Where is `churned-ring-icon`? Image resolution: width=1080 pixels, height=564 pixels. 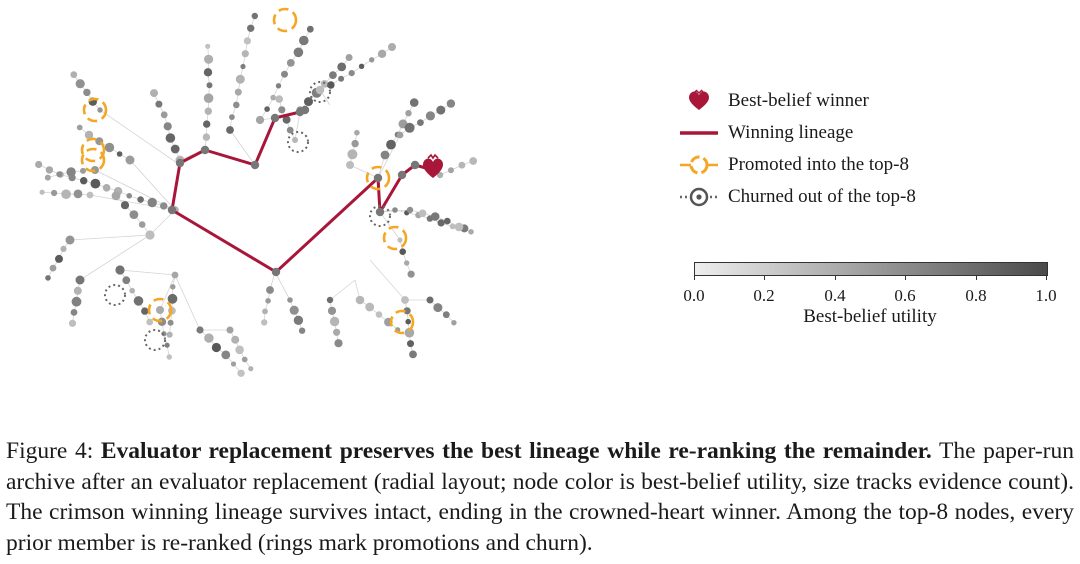
churned-ring-icon is located at coordinates (699, 197).